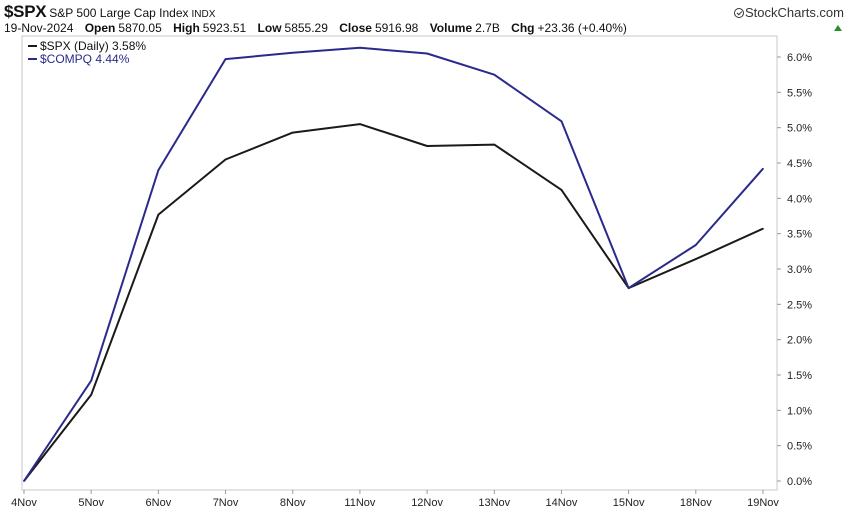  I want to click on x-tick-label: 13Nov, so click(494, 503).